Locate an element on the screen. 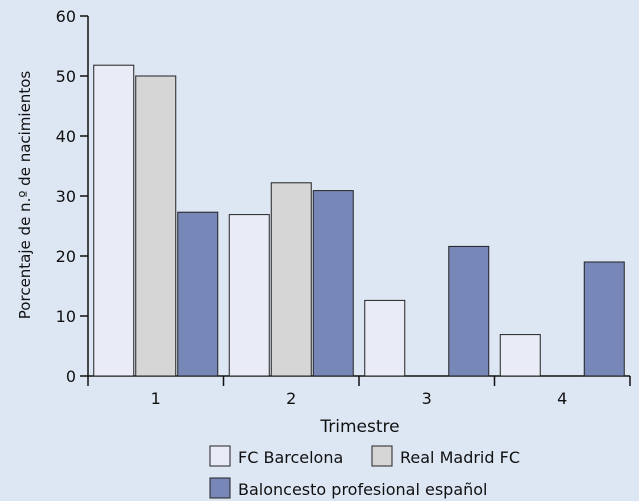 The image size is (639, 501). legend-label: Baloncesto profesional español is located at coordinates (363, 489).